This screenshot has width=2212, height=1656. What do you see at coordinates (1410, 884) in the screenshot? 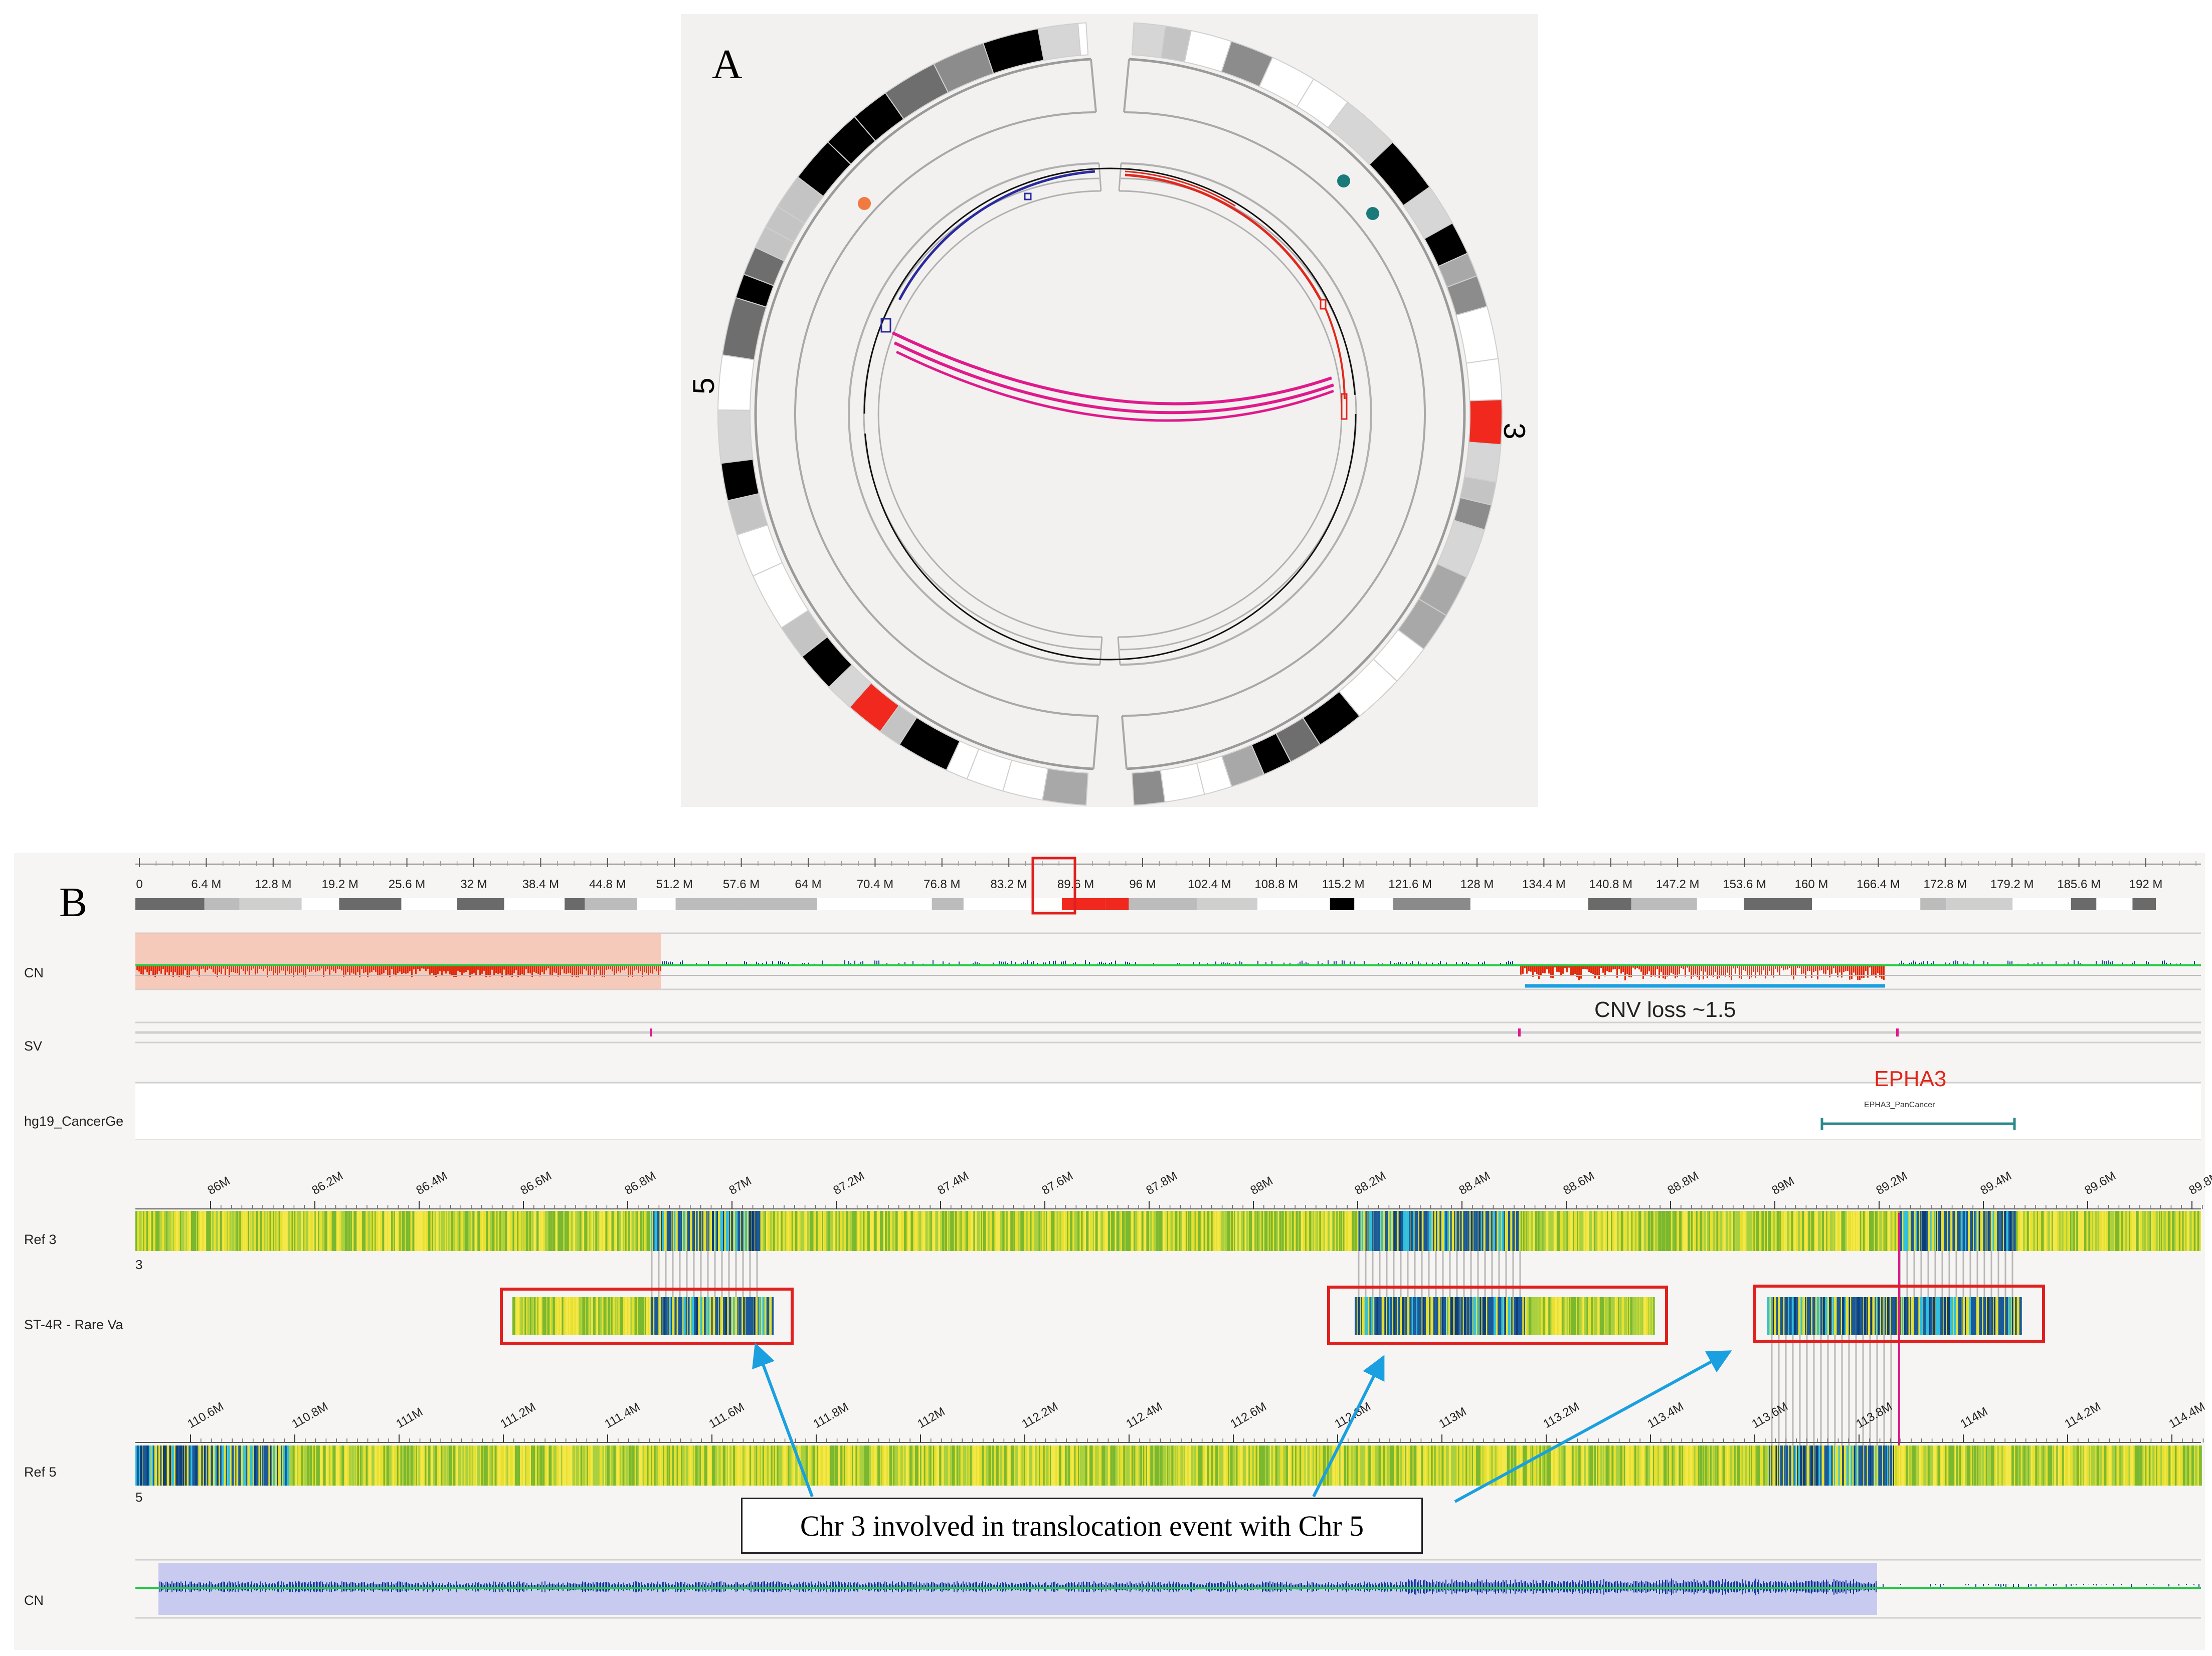
I see `ruler-tick-label: 121.6 M` at bounding box center [1410, 884].